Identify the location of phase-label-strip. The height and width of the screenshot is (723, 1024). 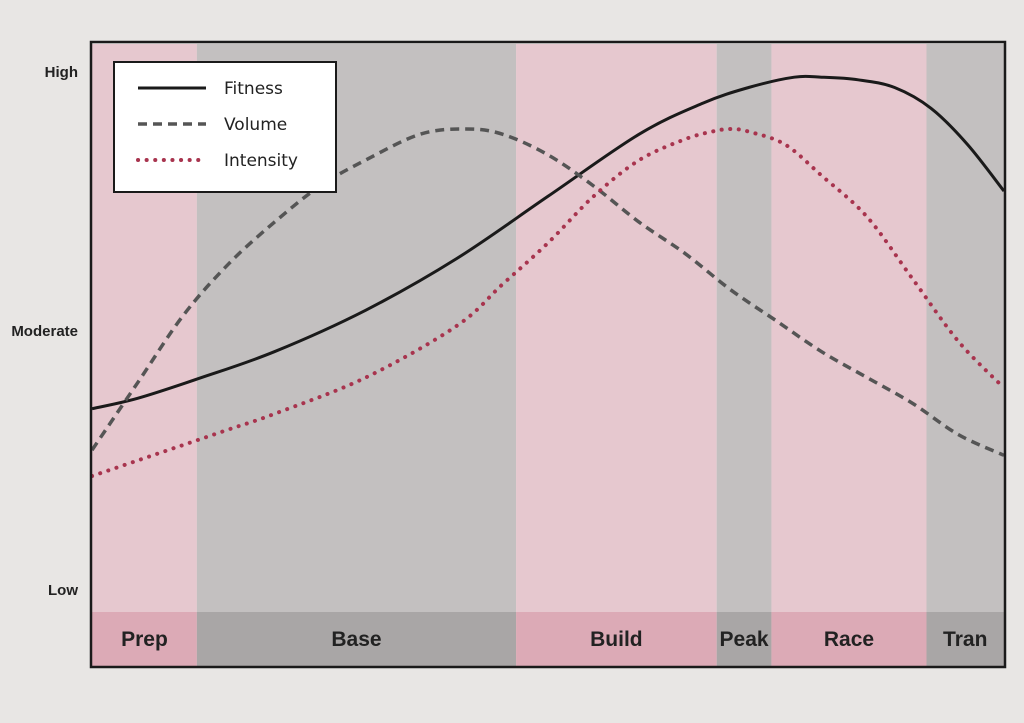
(548, 639).